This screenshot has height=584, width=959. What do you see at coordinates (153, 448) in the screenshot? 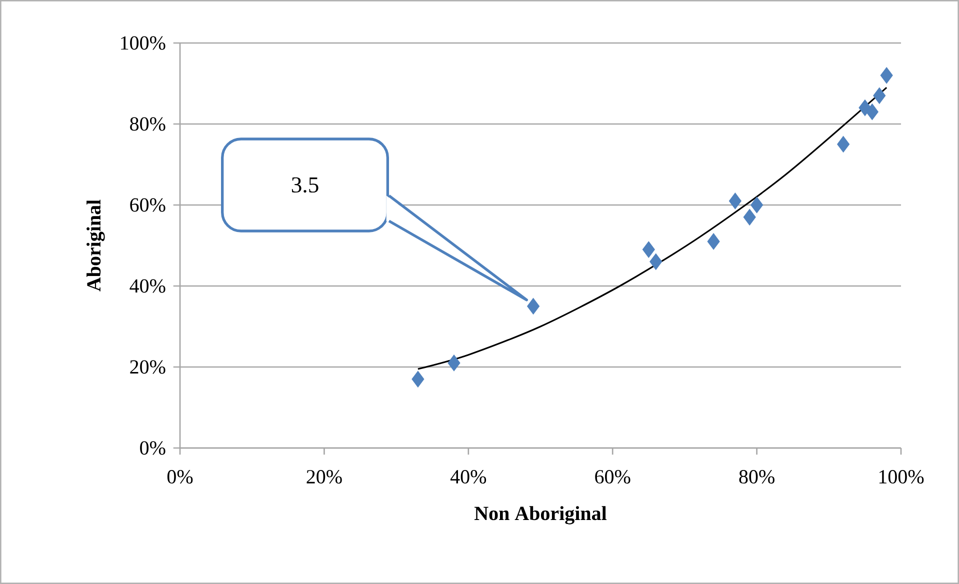
I see `y-tick-label: 0%` at bounding box center [153, 448].